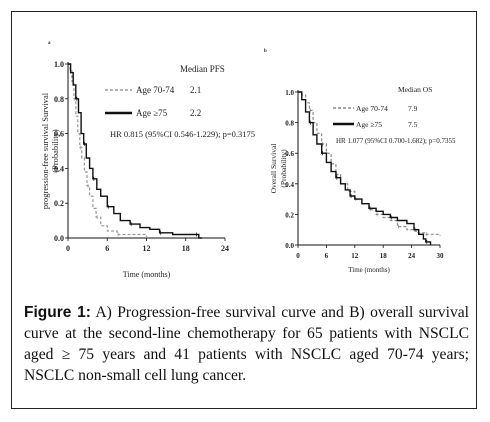 The width and height of the screenshot is (490, 422). I want to click on y-axis-title: Overall Survival, so click(273, 169).